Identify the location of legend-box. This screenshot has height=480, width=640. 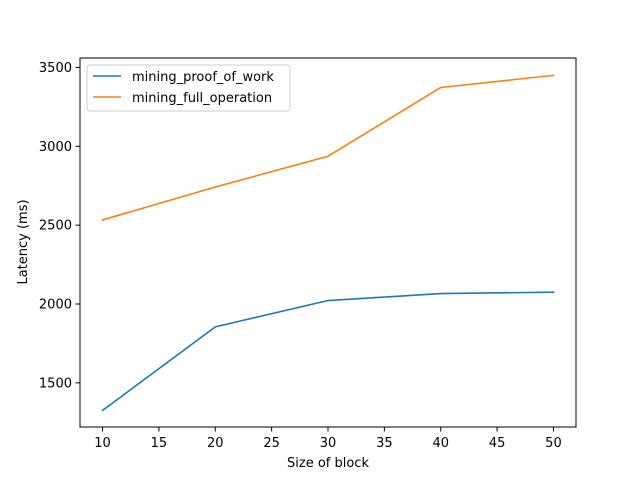
(188, 88).